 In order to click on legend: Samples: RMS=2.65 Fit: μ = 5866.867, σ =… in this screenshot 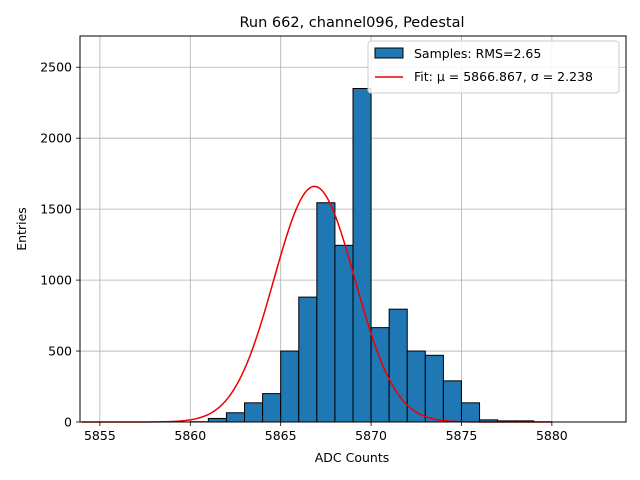, I will do `click(493, 67)`.